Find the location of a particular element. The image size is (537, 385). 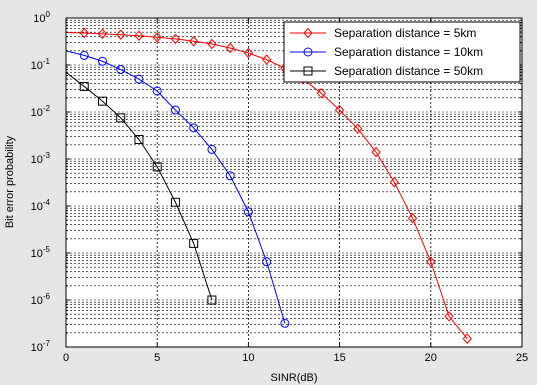

y-tick-label: 10⁻⁴ is located at coordinates (41, 205).